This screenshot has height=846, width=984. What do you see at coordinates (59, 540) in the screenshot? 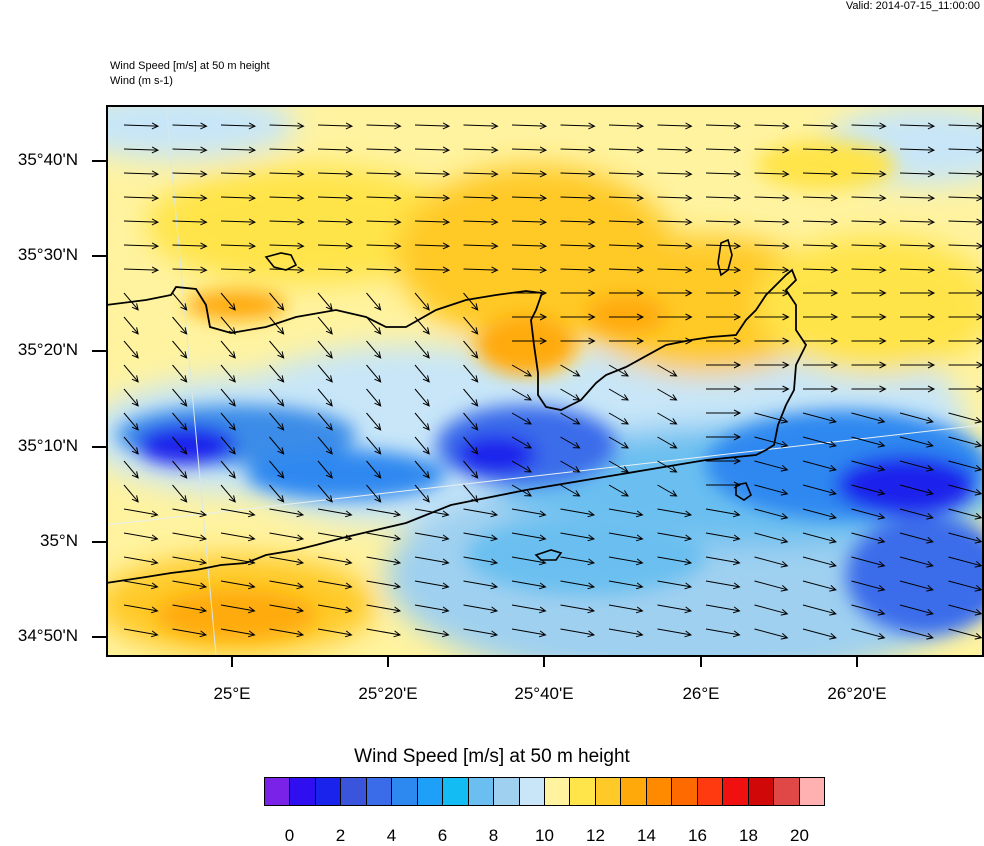
I see `lat-label-35: 35°N` at bounding box center [59, 540].